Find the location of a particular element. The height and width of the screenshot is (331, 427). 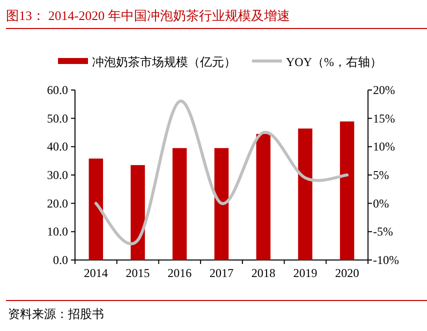

y2-tick-label: -5% is located at coordinates (383, 231).